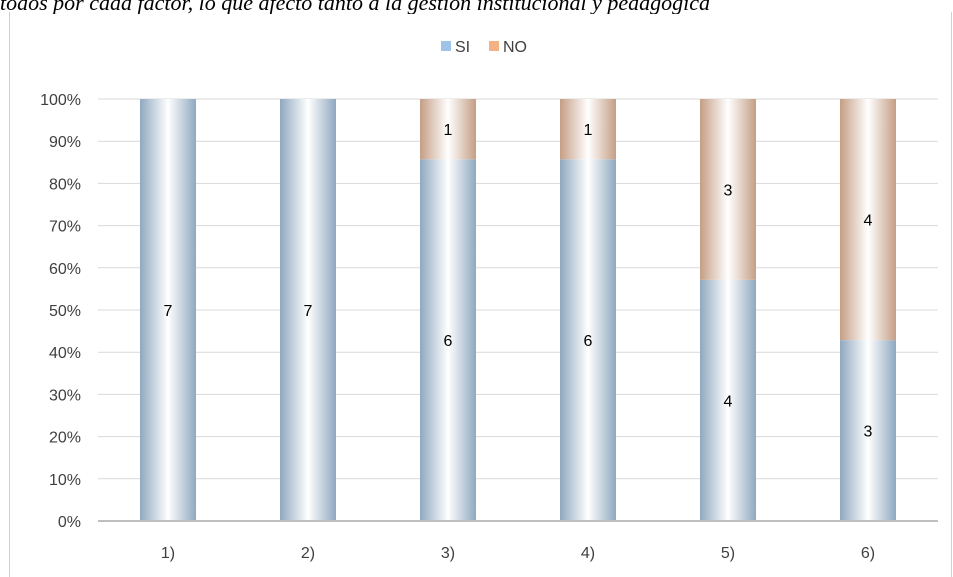 This screenshot has height=577, width=953. What do you see at coordinates (60, 100) in the screenshot?
I see `y-tick-label: 100%` at bounding box center [60, 100].